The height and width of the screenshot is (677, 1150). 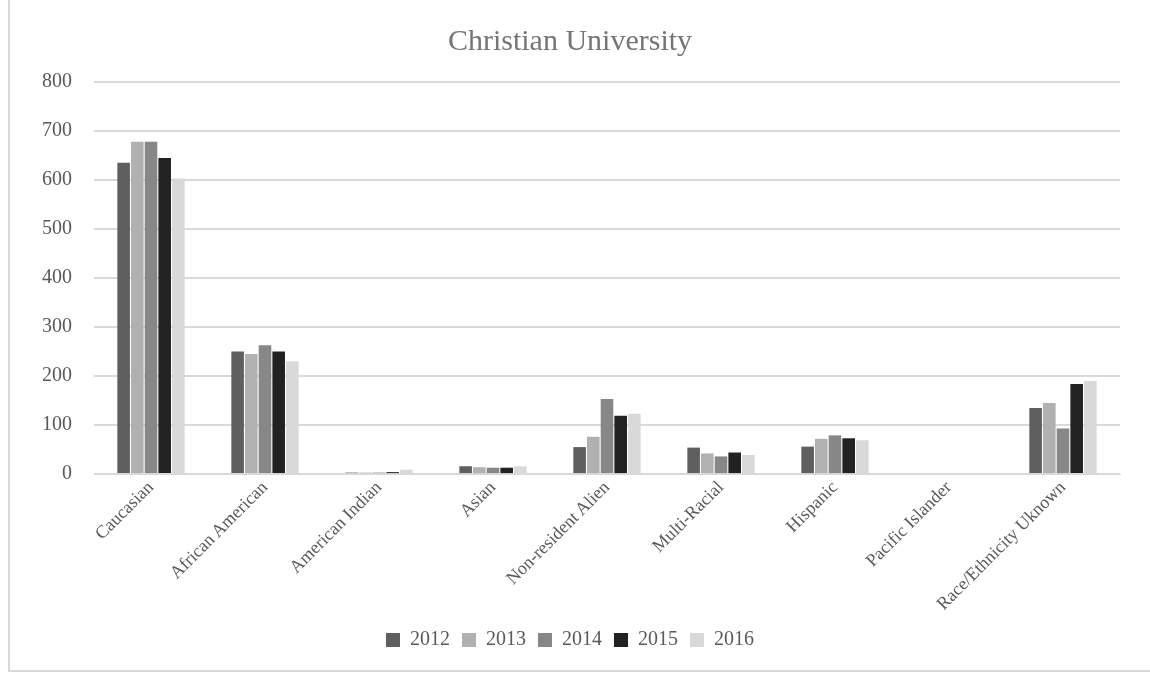 I want to click on y-tick-label: 400, so click(x=57, y=276).